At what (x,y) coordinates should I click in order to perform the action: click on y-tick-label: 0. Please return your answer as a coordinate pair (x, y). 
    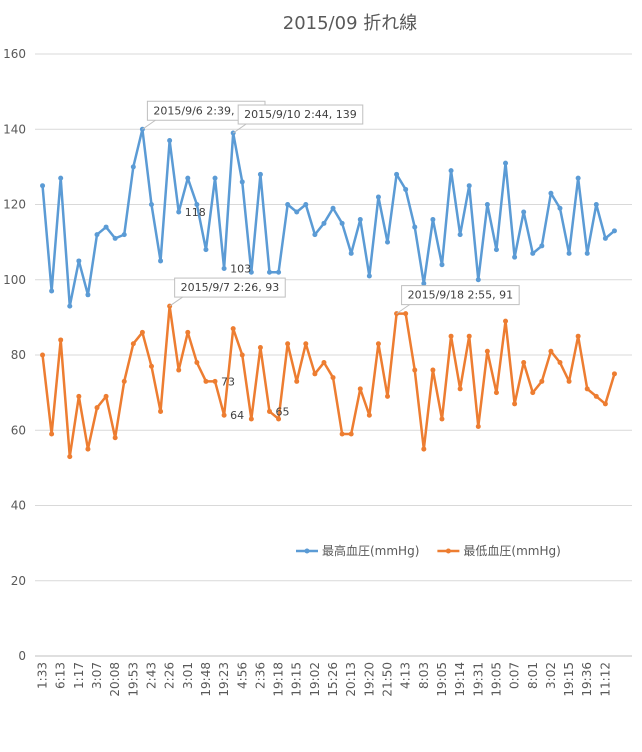
    Looking at the image, I should click on (22, 656).